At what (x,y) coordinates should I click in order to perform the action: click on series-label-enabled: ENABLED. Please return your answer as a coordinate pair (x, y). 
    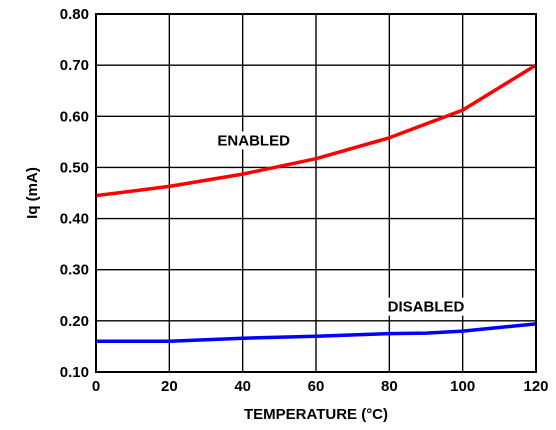
    Looking at the image, I should click on (253, 140).